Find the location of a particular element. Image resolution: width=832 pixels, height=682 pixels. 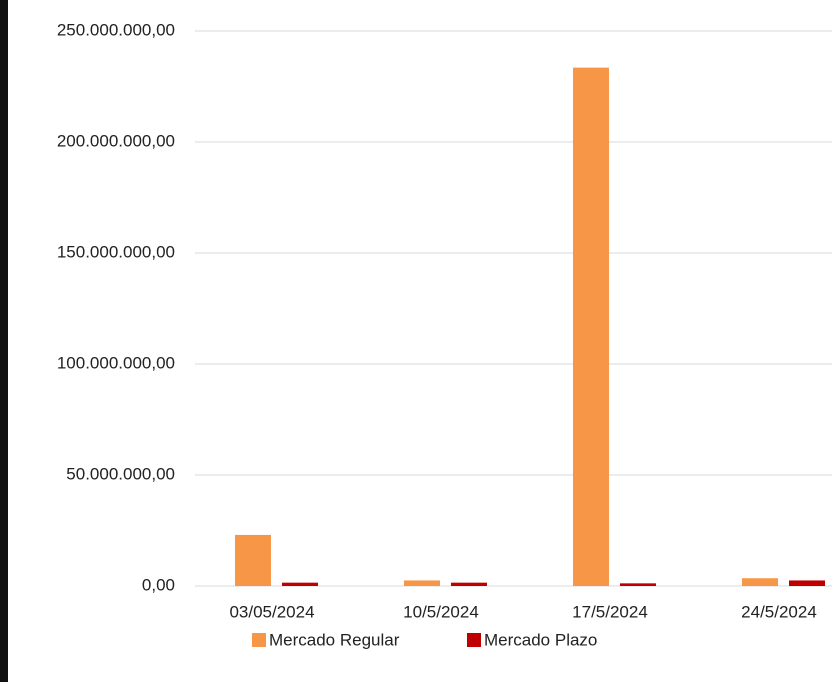

x-tick-label: 10/5/2024 is located at coordinates (441, 611).